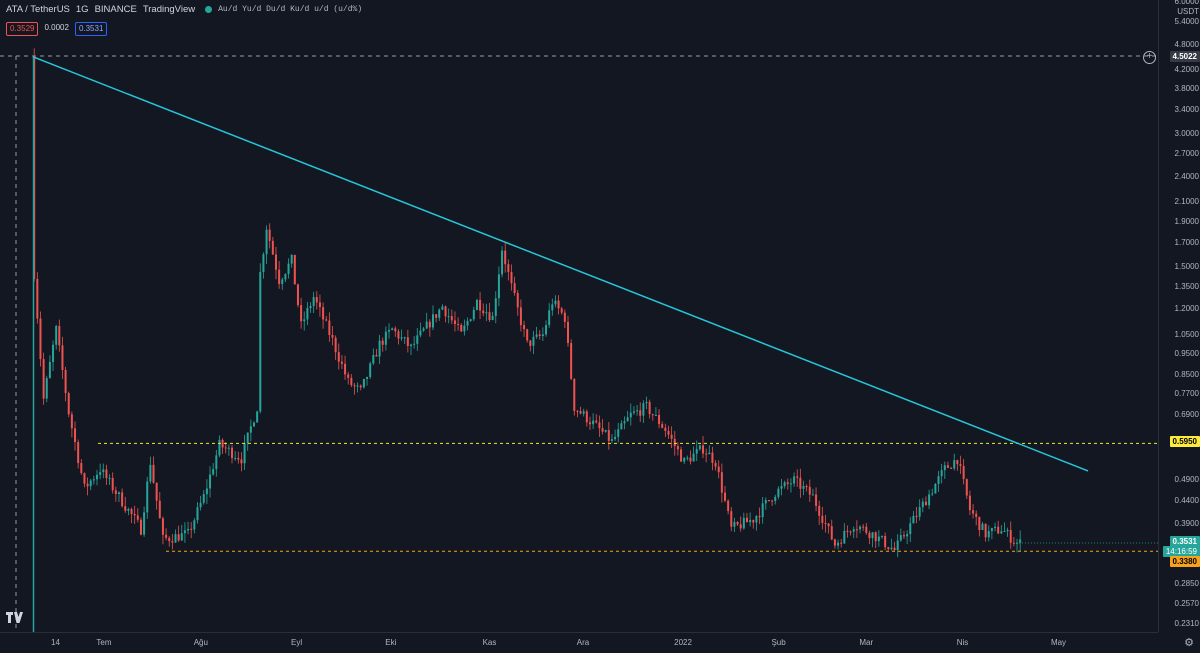 The width and height of the screenshot is (1200, 653). Describe the element at coordinates (1149, 57) in the screenshot. I see `plus-circle-icon: +` at that location.